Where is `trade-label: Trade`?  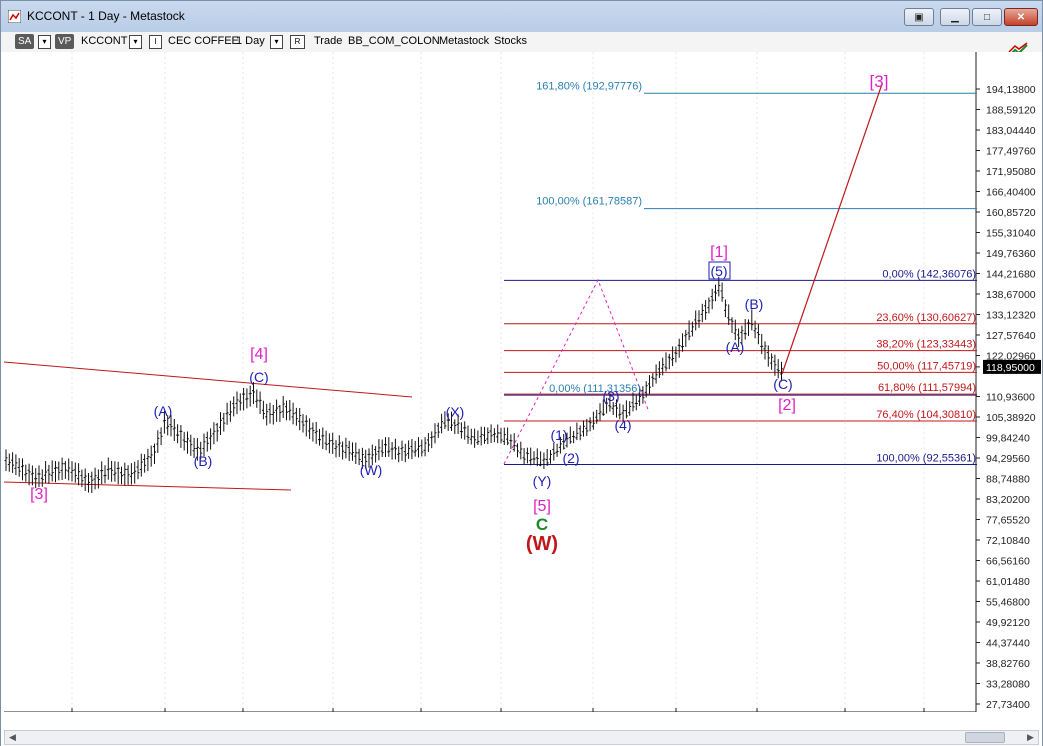 trade-label: Trade is located at coordinates (328, 41).